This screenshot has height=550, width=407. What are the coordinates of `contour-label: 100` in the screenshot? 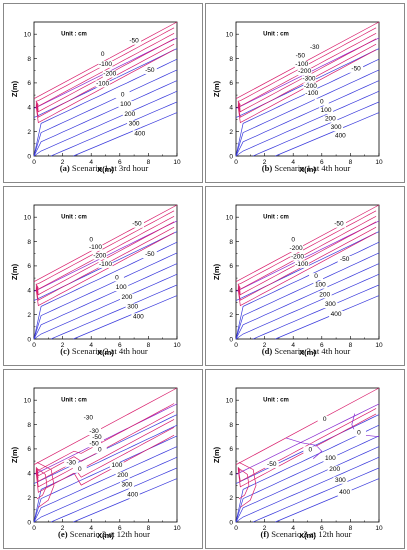 It's located at (117, 465).